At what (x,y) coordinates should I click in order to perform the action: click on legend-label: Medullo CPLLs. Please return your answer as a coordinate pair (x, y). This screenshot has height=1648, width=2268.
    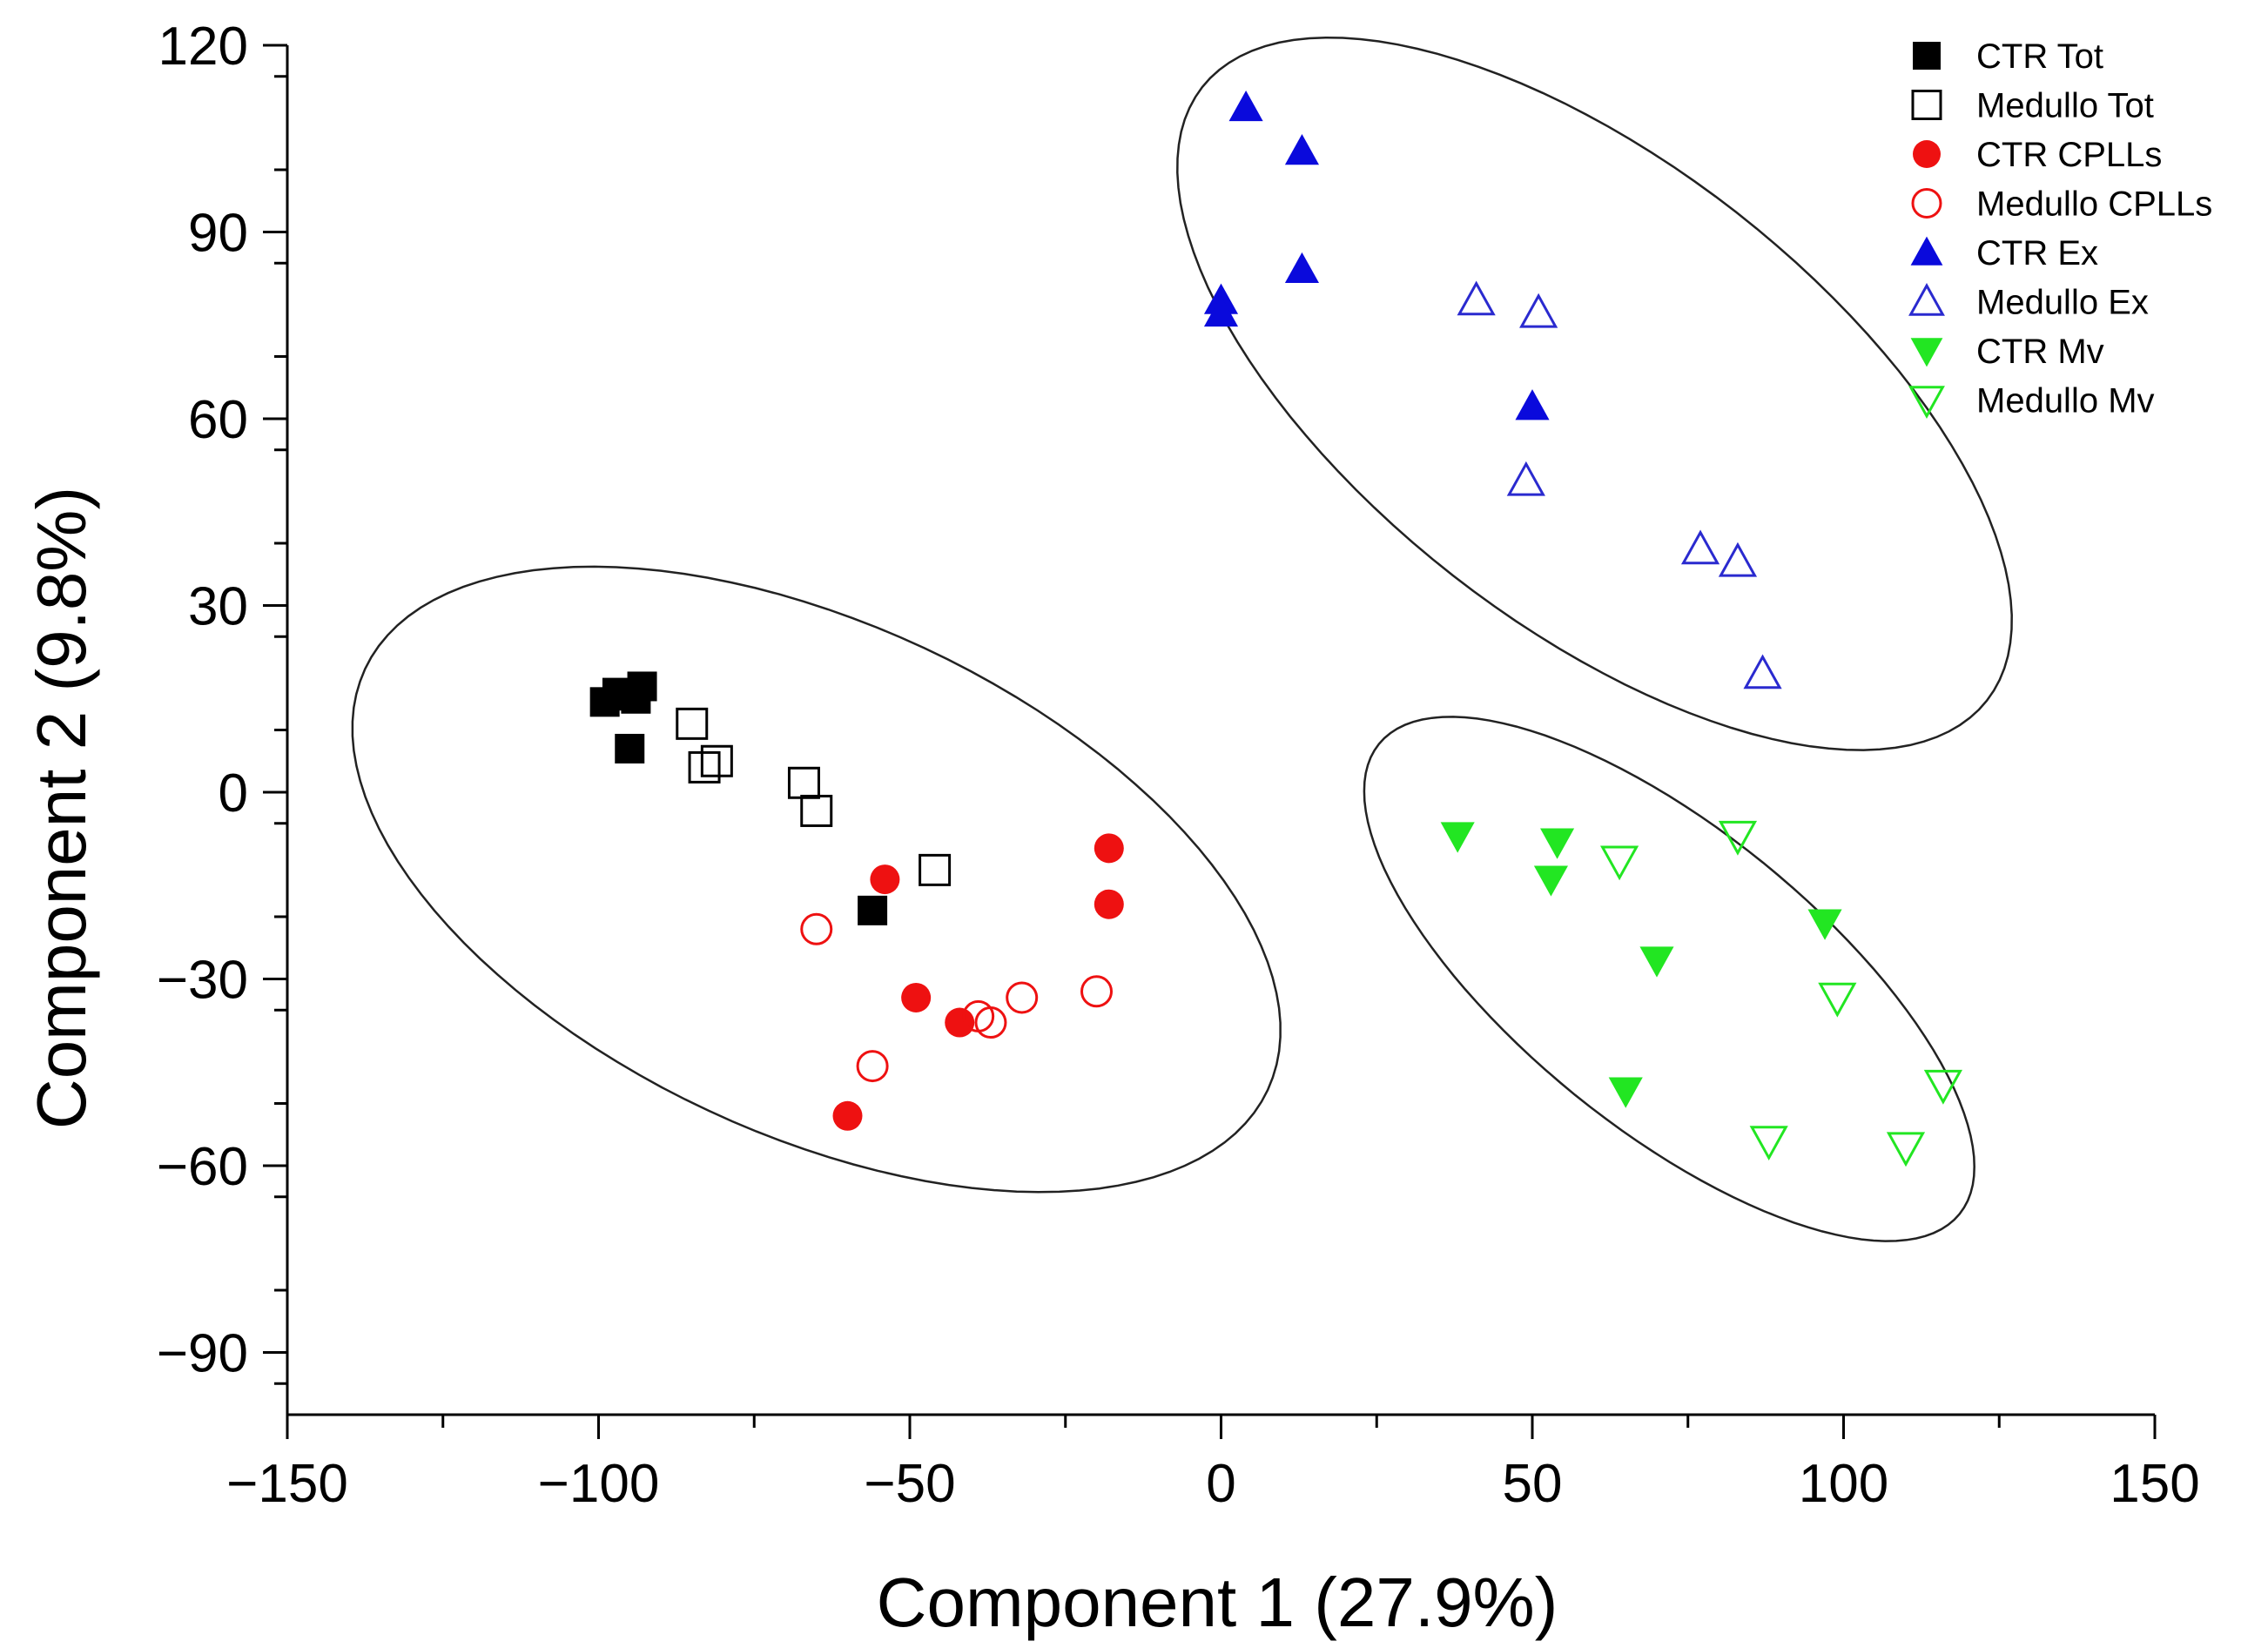
    Looking at the image, I should click on (2094, 204).